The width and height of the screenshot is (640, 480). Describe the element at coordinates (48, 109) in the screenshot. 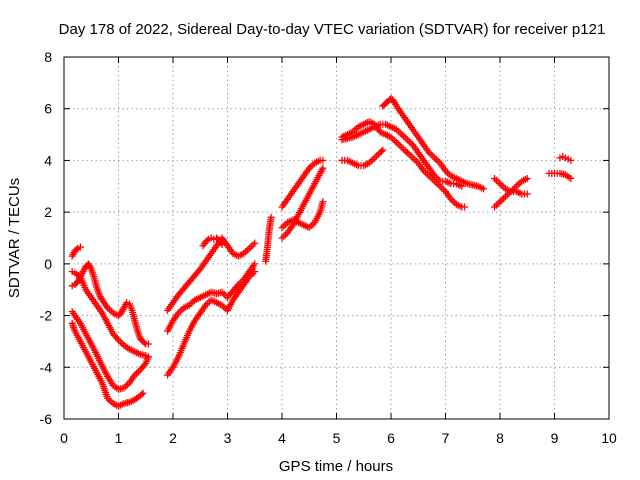

I see `y-tick-label: 6` at that location.